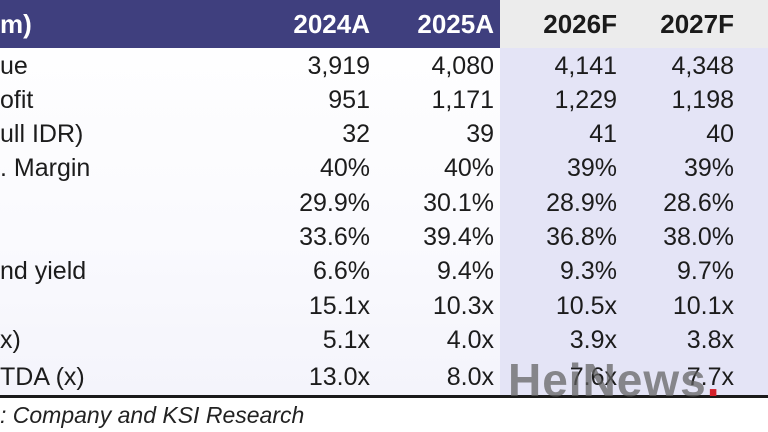  I want to click on cell-2027f: 7.7x, so click(710, 377).